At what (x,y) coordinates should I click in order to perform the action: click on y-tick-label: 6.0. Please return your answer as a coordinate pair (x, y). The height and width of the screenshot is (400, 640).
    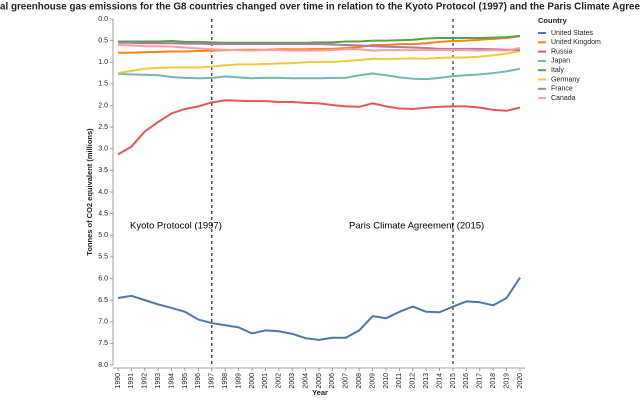
    Looking at the image, I should click on (103, 278).